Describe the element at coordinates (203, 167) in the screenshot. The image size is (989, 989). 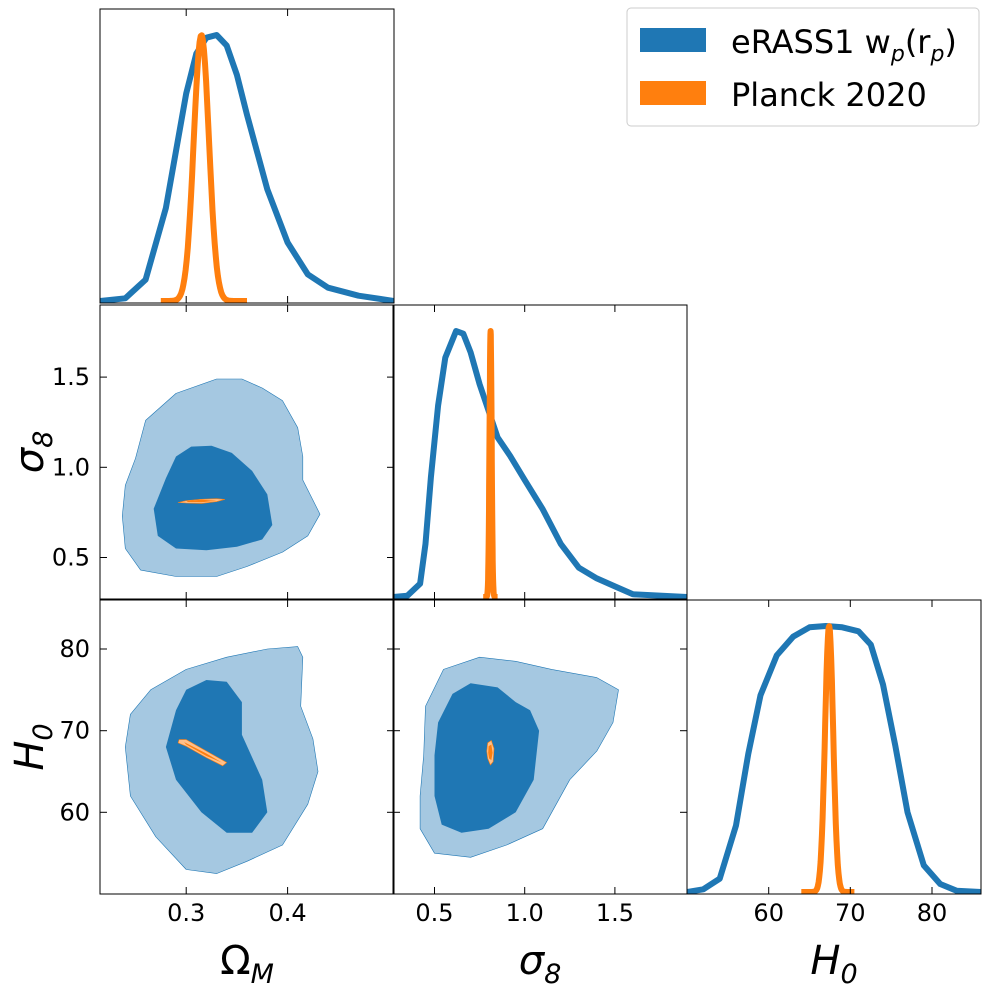
I see `marginal-planck-om-line` at that location.